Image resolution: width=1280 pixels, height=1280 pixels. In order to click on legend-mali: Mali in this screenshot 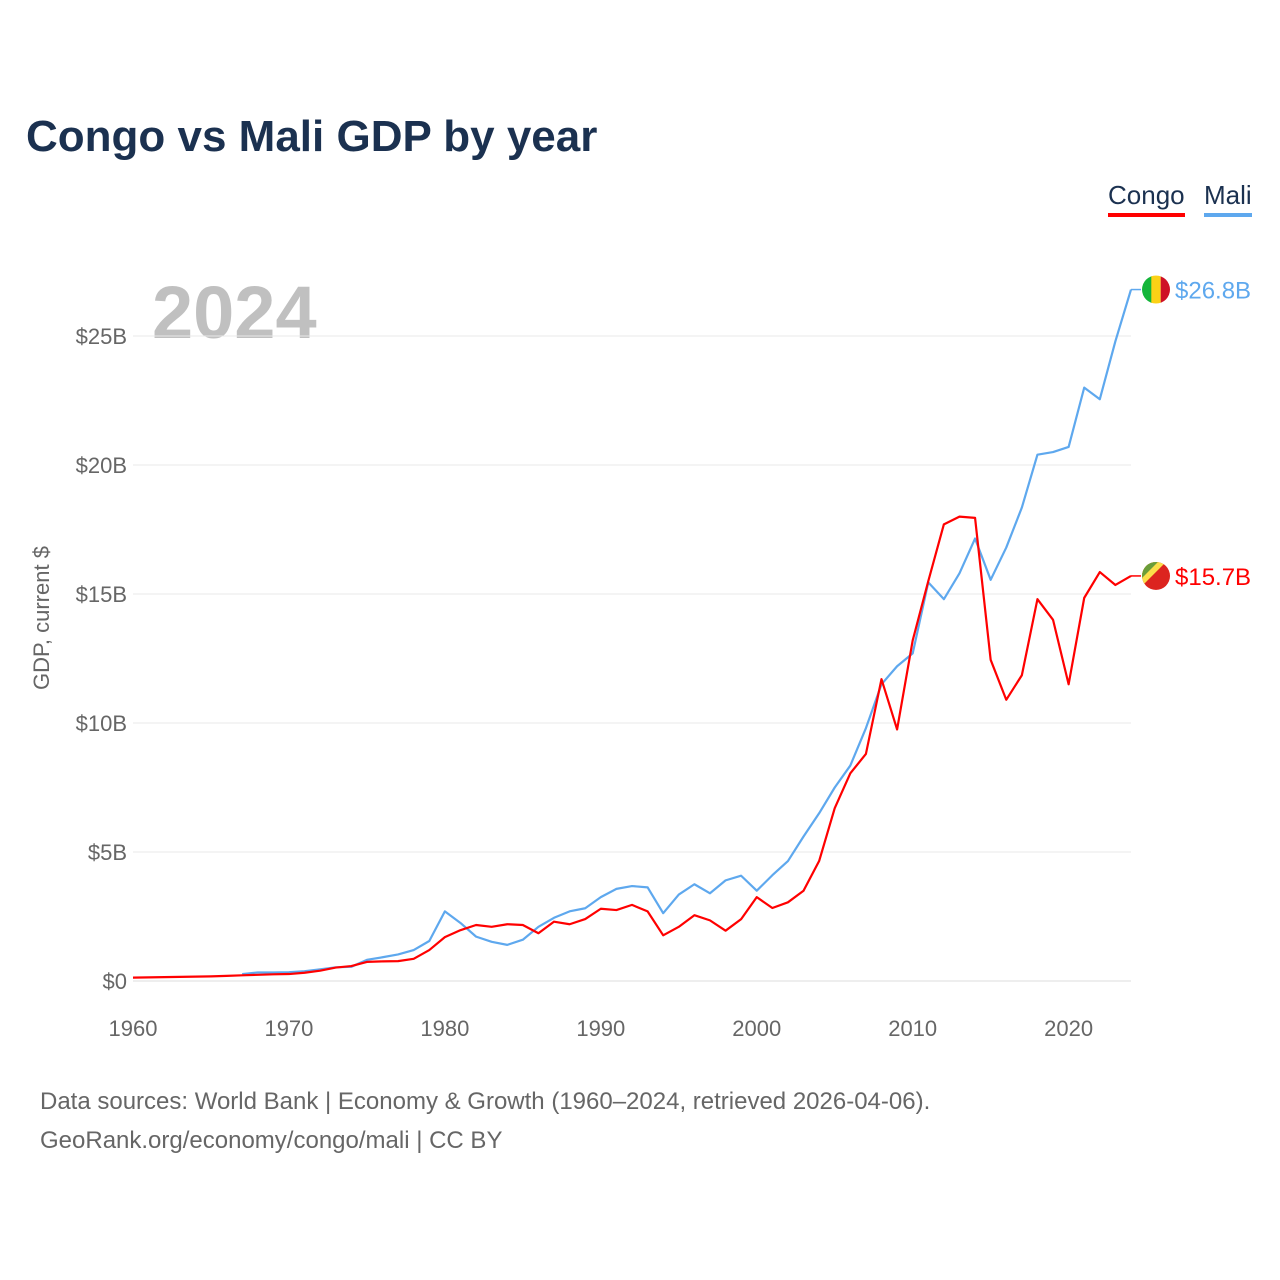, I will do `click(1228, 198)`.